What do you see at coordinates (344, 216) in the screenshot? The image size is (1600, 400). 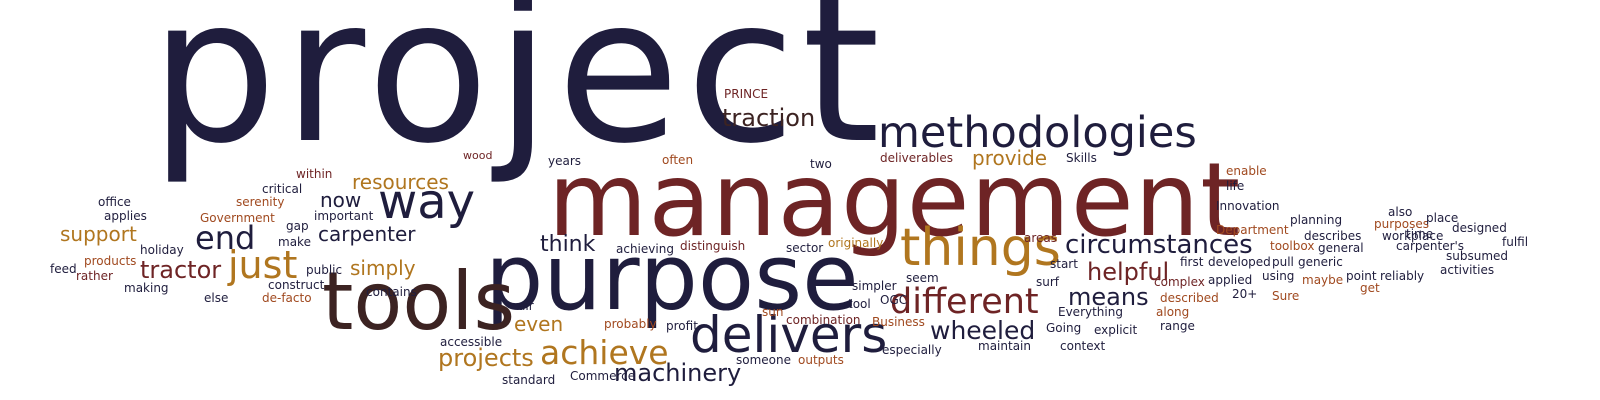 I see `word-important: important` at bounding box center [344, 216].